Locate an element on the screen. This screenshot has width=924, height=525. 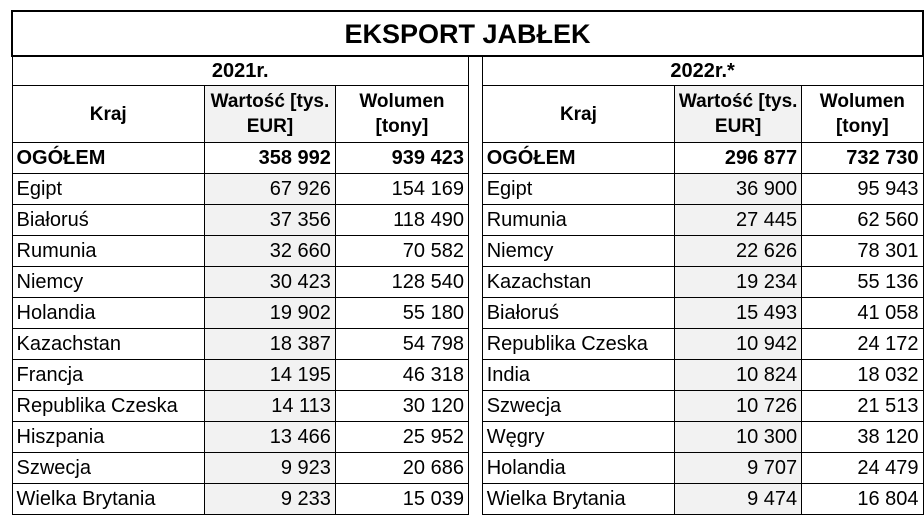
country-cell-right: Holandia is located at coordinates (578, 468).